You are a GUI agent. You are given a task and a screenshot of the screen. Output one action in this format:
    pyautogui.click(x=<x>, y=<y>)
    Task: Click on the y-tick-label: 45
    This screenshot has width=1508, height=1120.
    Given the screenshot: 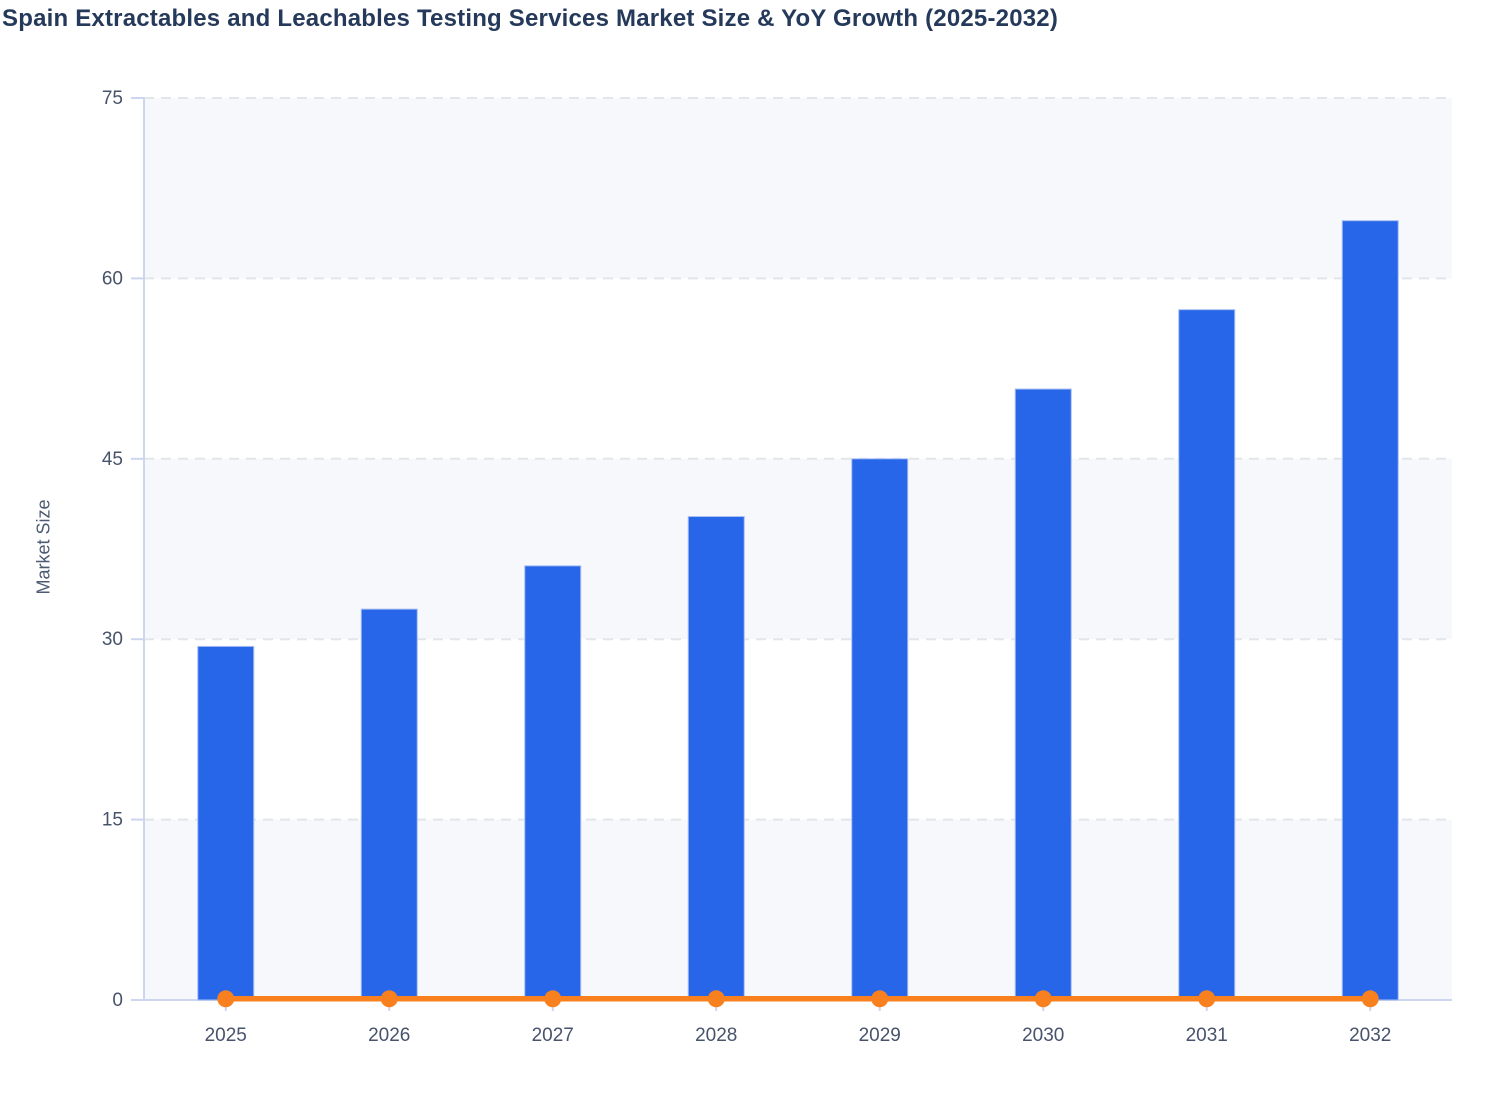 What is the action you would take?
    pyautogui.click(x=112, y=459)
    